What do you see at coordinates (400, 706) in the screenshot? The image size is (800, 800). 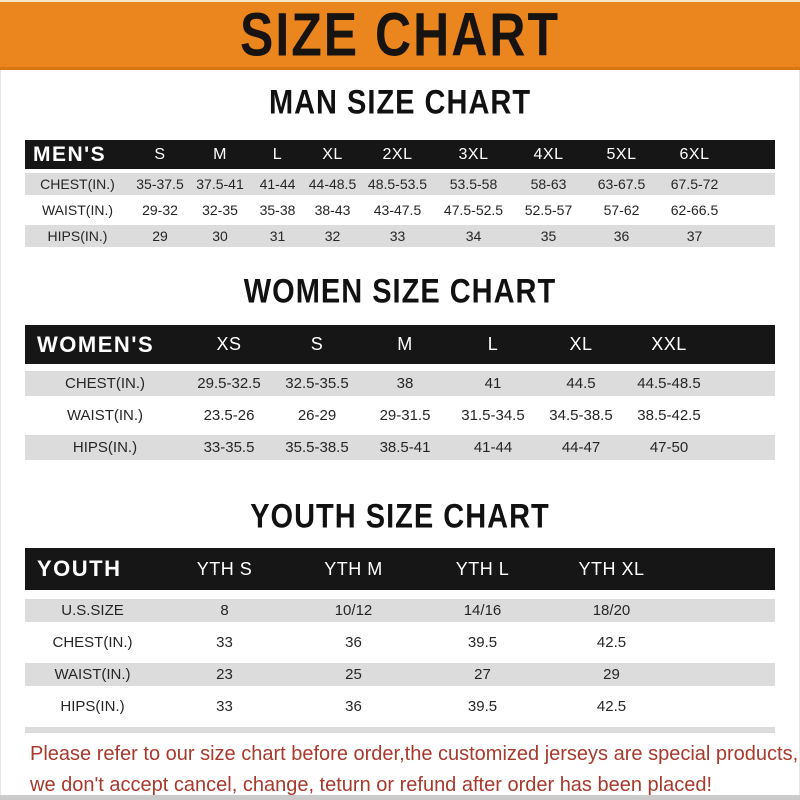 I see `table-row: HIPS(IN.) 33 36 39.5 42.5` at bounding box center [400, 706].